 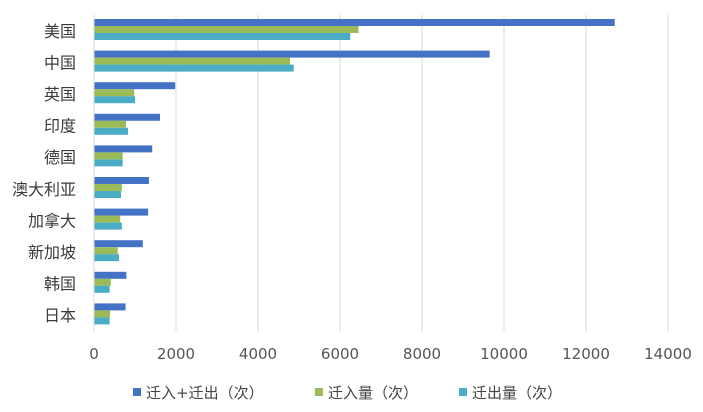 I want to click on legend-label-1: 迁入量（次）, so click(x=373, y=393).